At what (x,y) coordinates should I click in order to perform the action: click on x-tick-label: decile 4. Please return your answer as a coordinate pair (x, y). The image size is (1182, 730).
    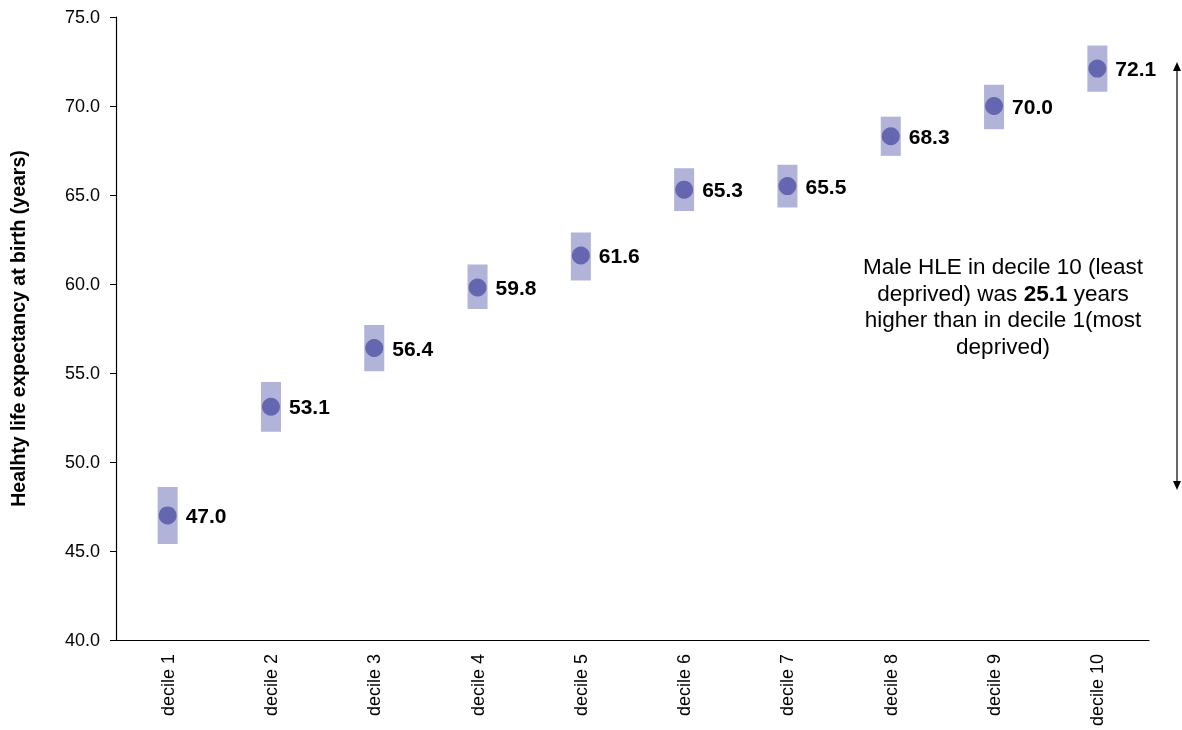
    Looking at the image, I should click on (477, 685).